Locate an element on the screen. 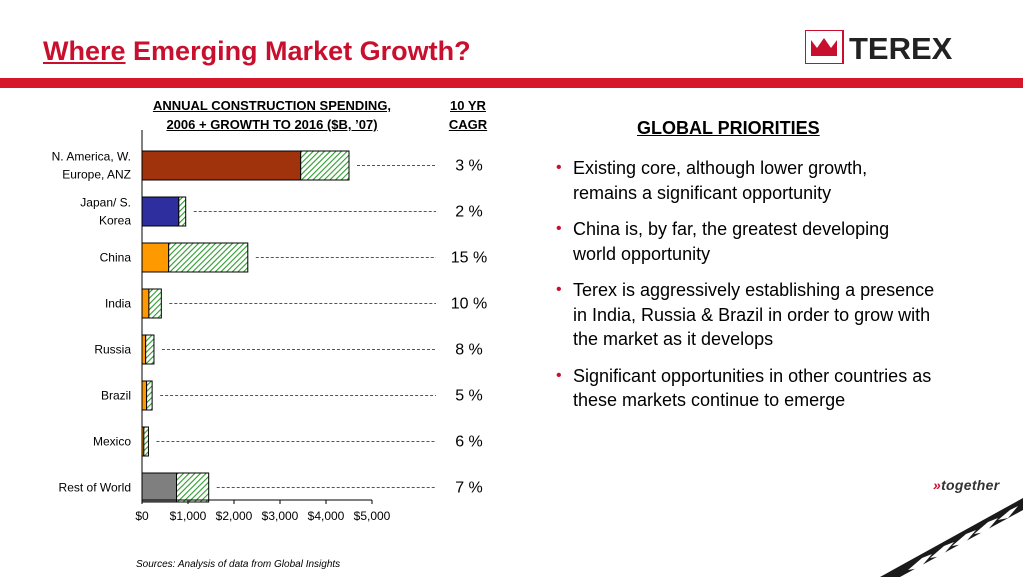  cagr-value: 3 % is located at coordinates (469, 166).